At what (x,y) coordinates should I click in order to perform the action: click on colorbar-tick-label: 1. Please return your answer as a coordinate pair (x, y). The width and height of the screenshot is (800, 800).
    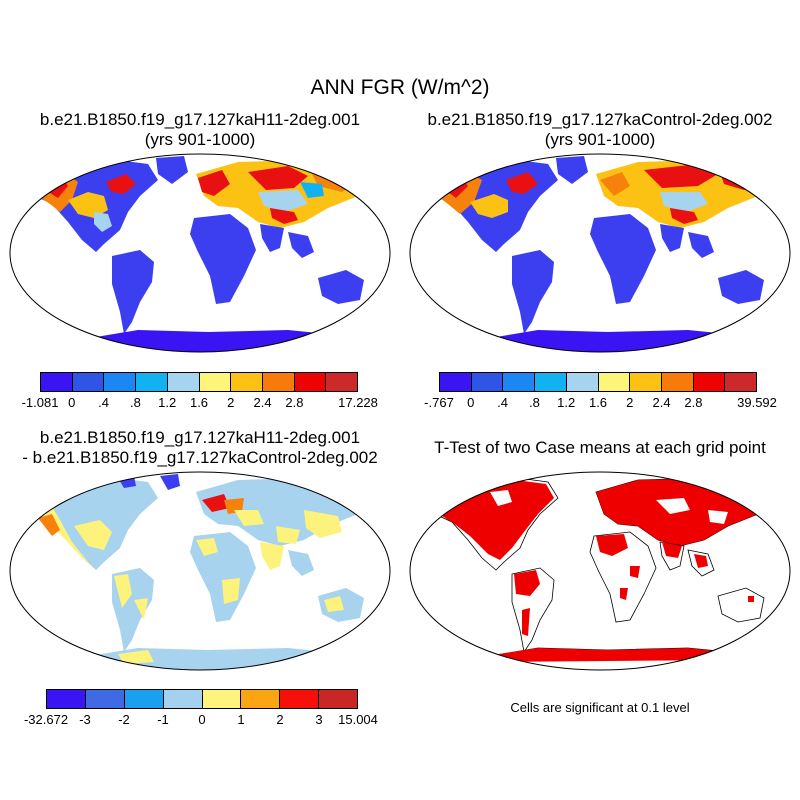
    Looking at the image, I should click on (241, 719).